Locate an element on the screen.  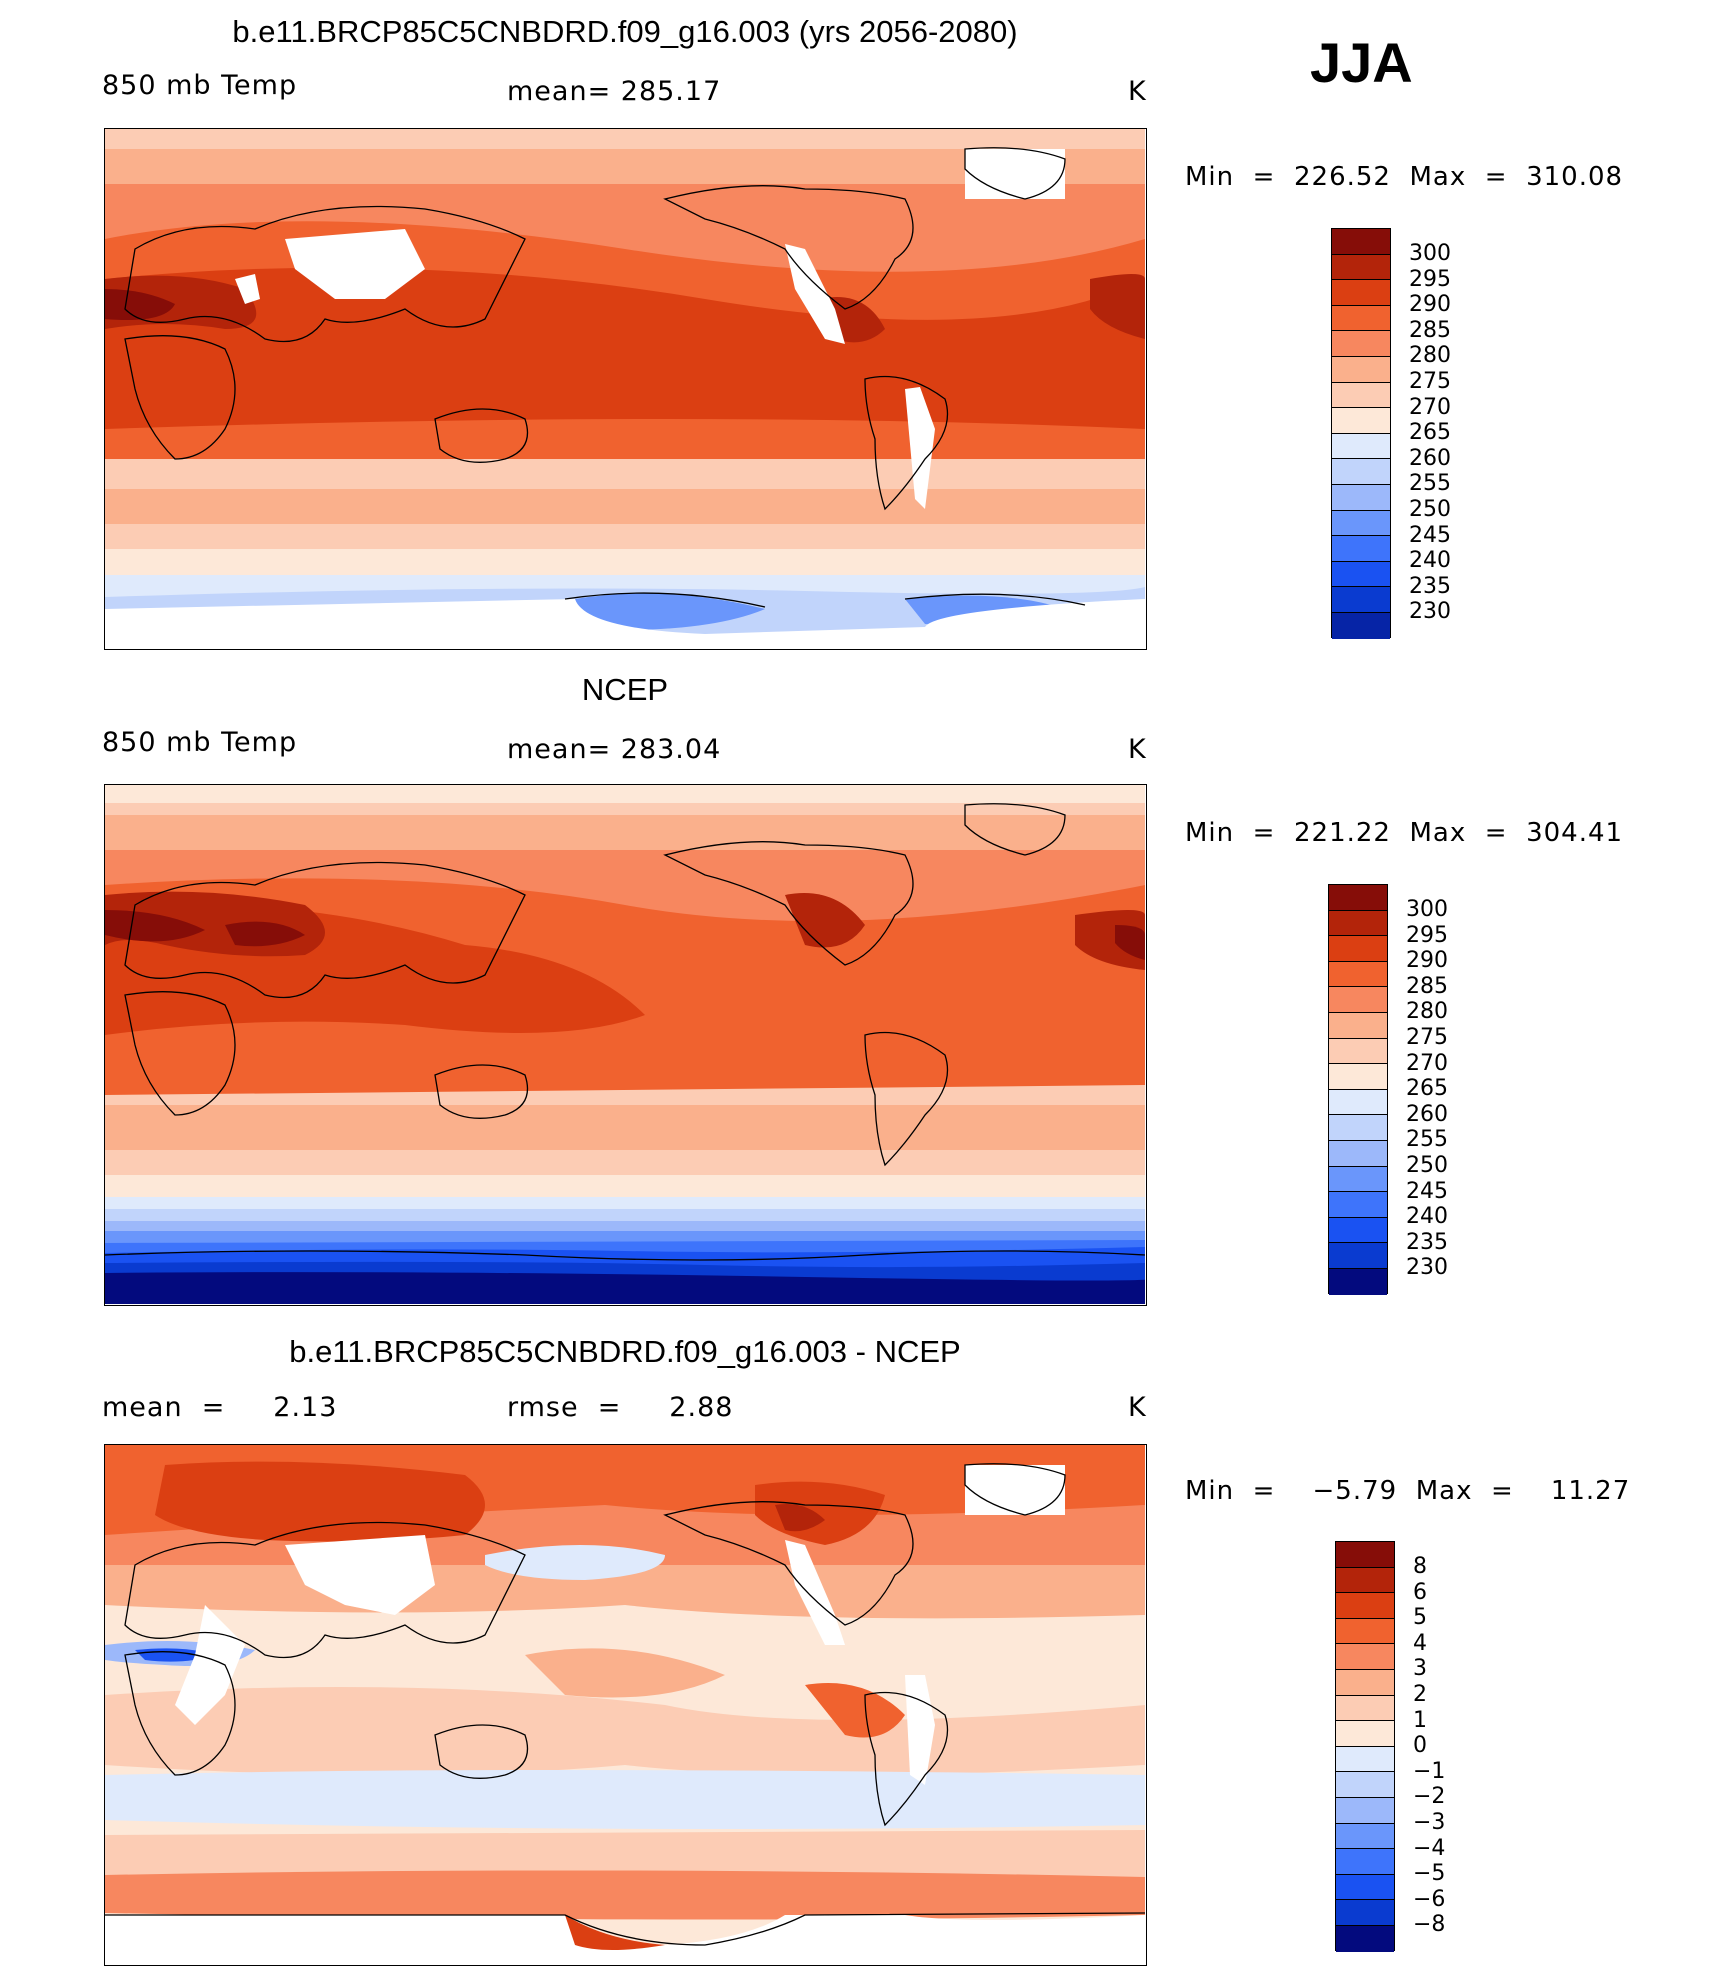
panel-2-mean-label: mean= 283.04 is located at coordinates (614, 749).